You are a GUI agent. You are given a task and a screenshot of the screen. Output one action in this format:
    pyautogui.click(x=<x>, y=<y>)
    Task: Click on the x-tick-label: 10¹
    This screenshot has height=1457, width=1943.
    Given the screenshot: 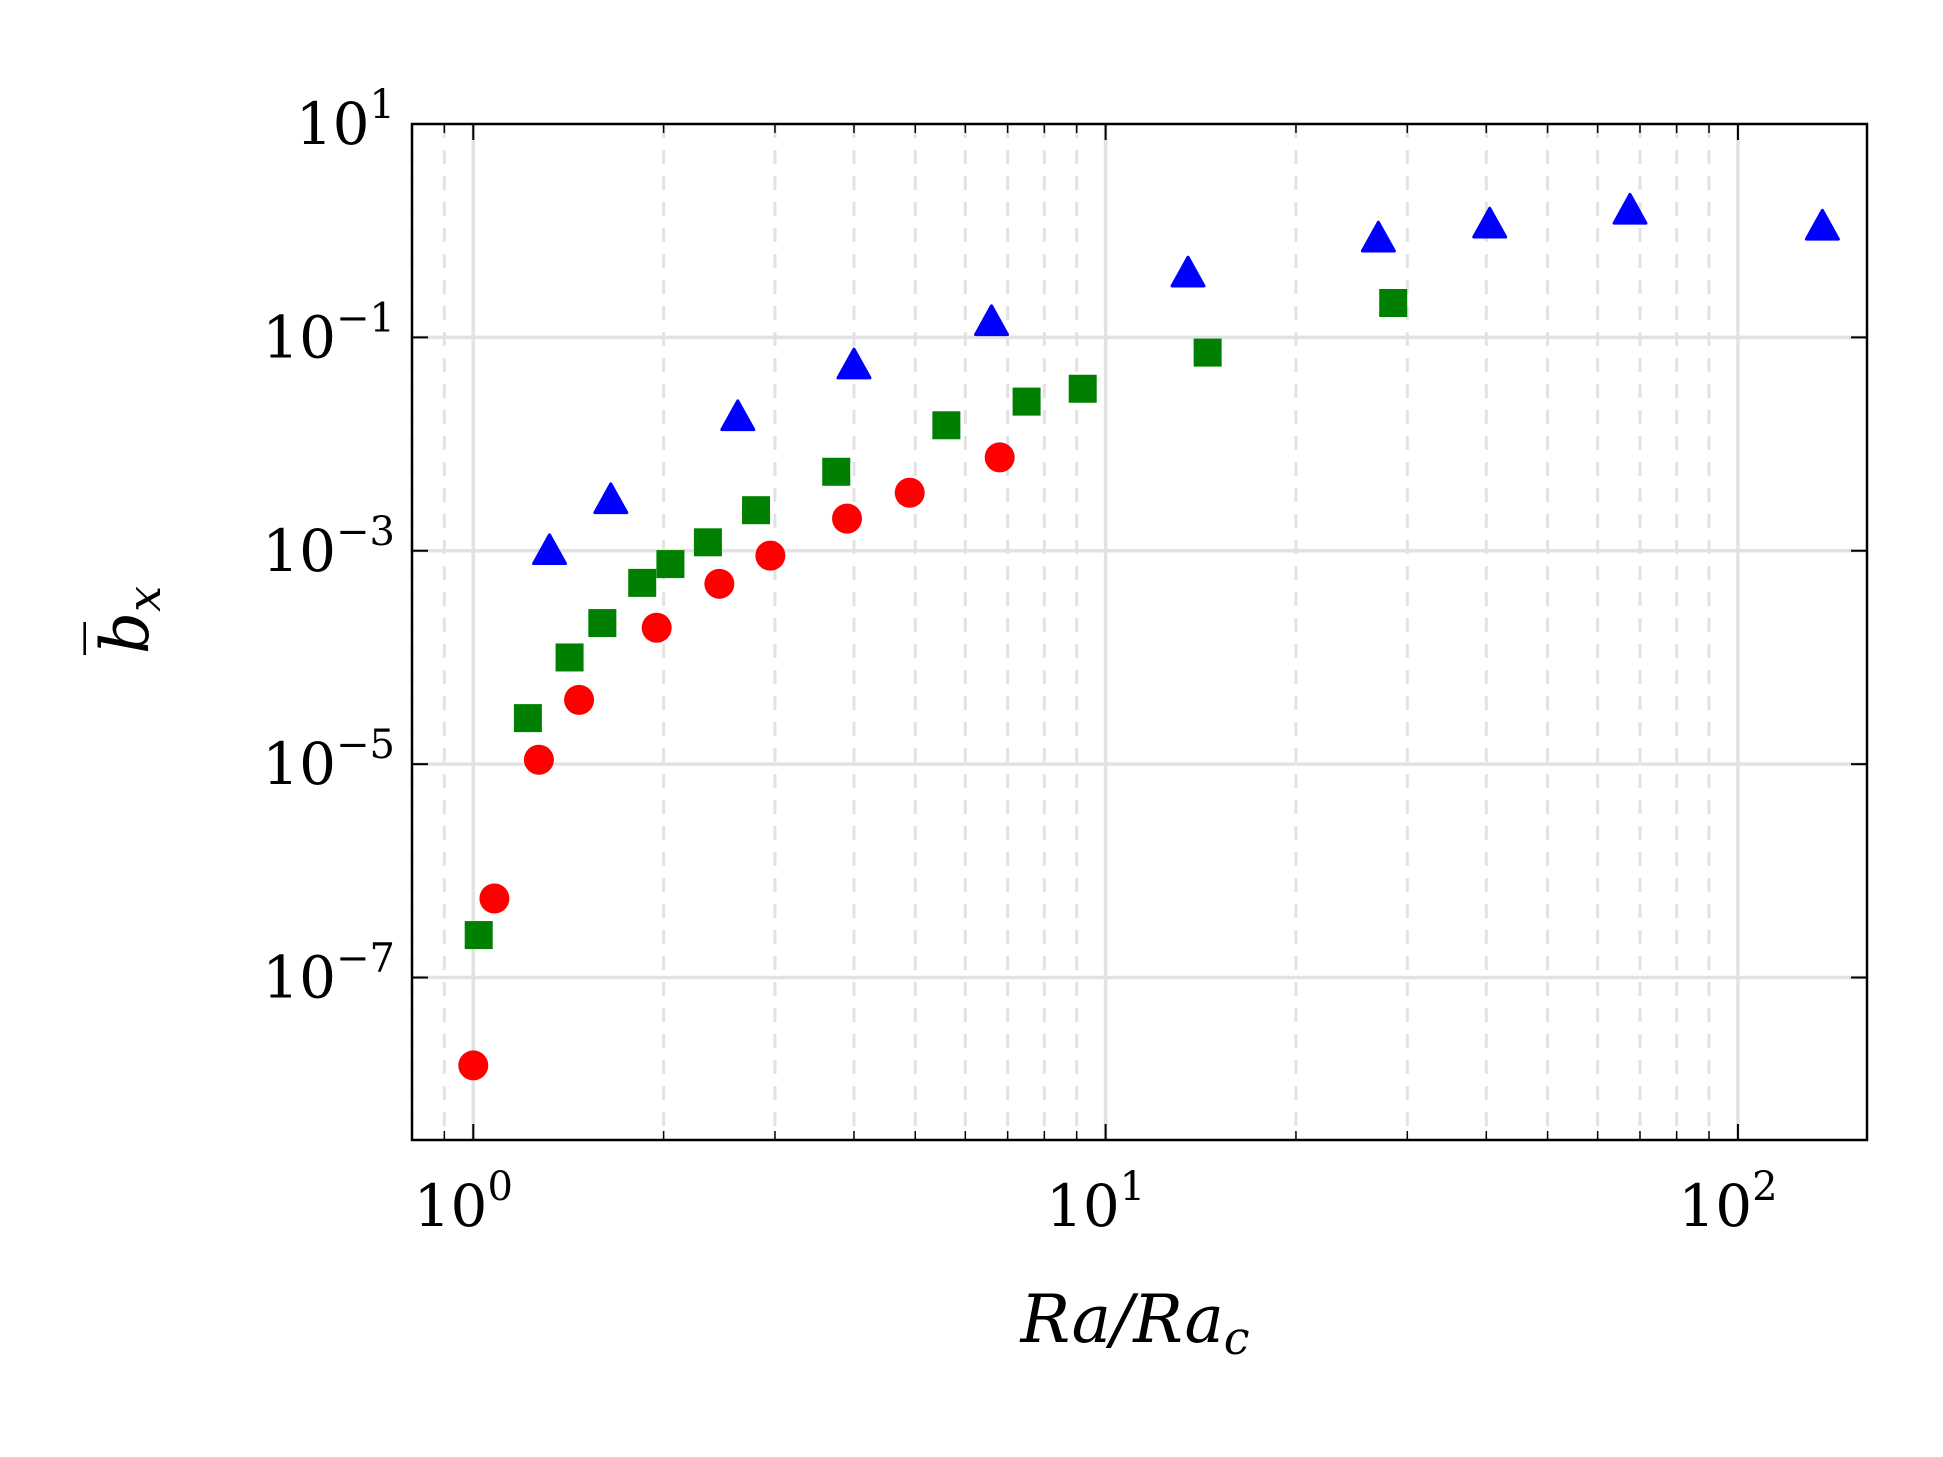 What is the action you would take?
    pyautogui.click(x=1095, y=1202)
    